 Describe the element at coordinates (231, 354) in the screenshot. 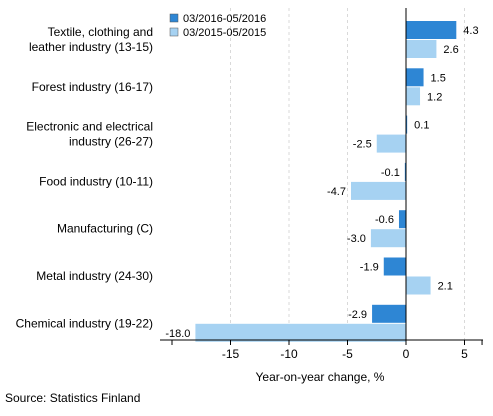

I see `x-tick-label: -15` at that location.